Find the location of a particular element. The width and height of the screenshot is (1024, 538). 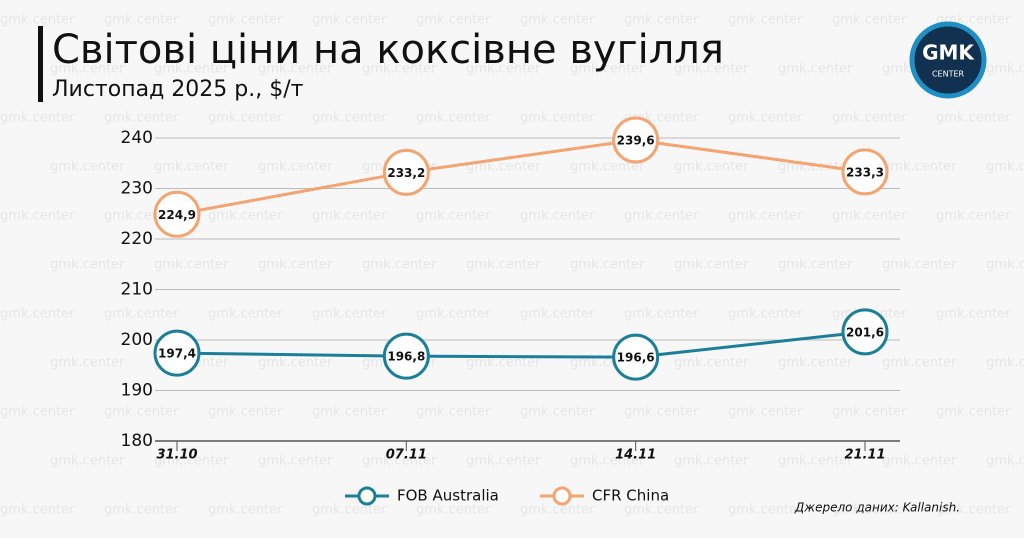

data-label: 196,8 is located at coordinates (406, 357).